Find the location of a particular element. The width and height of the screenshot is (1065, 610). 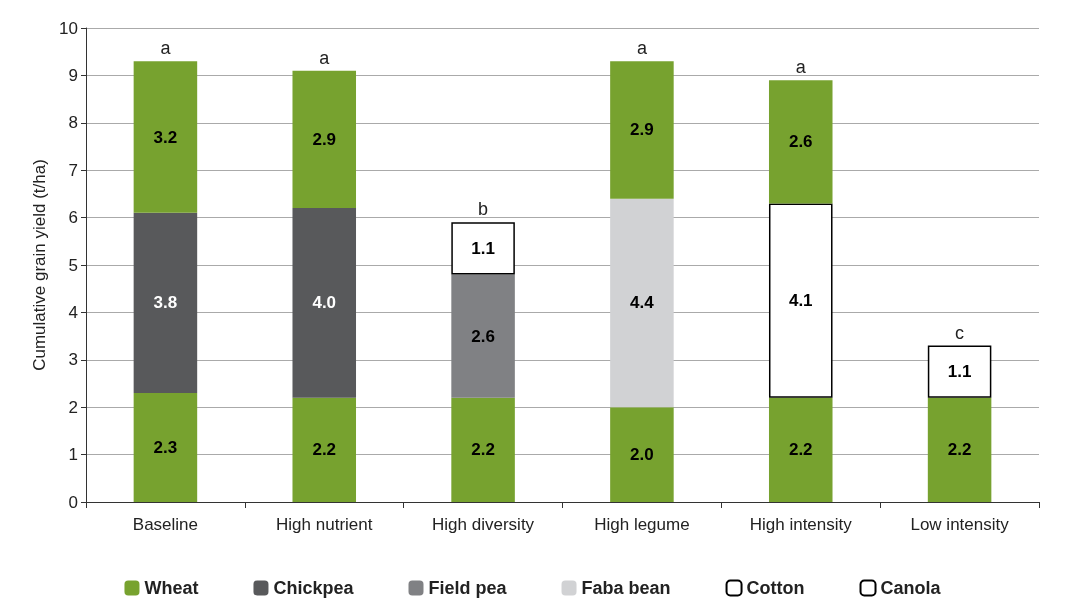

x-tick-label: High intensity is located at coordinates (801, 524).